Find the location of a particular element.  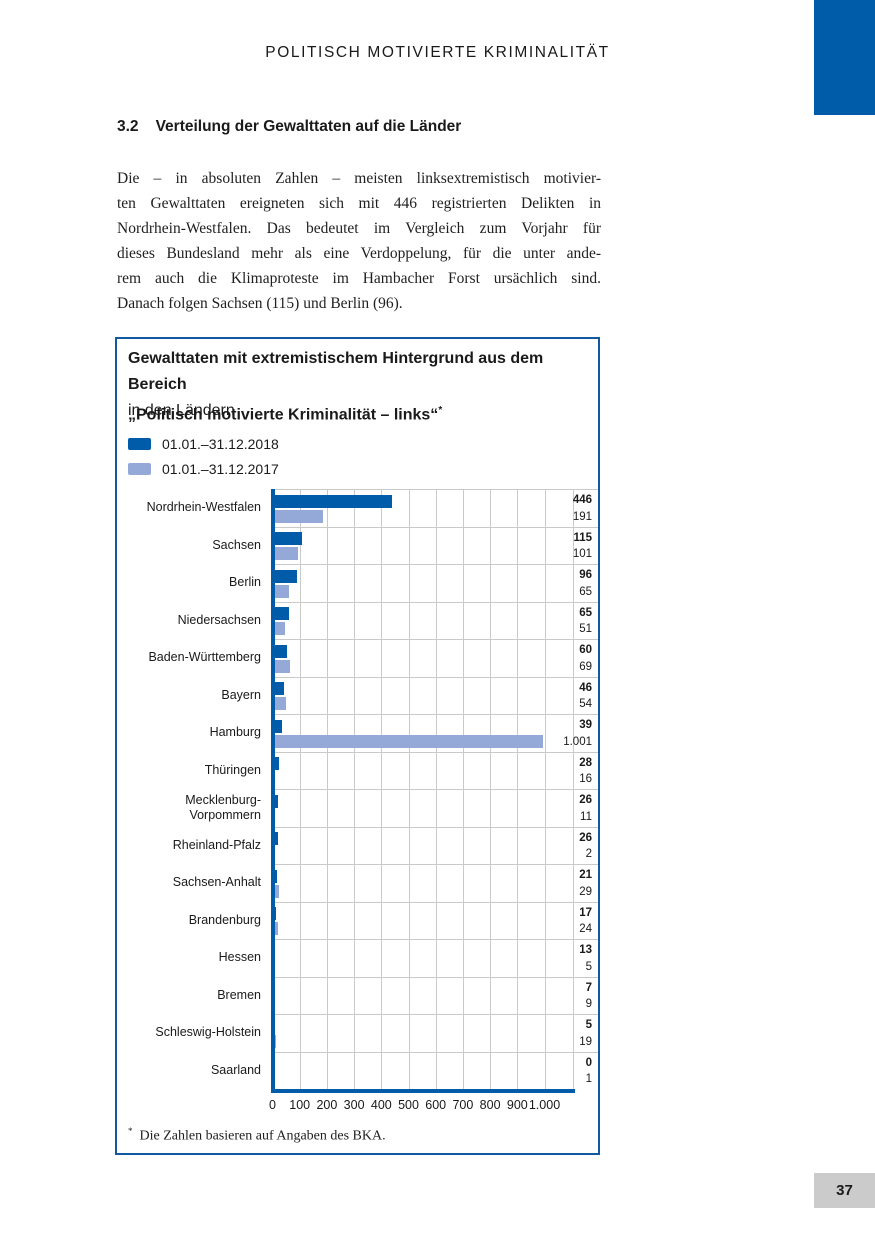

value-label-2018: 28 is located at coordinates (585, 762).